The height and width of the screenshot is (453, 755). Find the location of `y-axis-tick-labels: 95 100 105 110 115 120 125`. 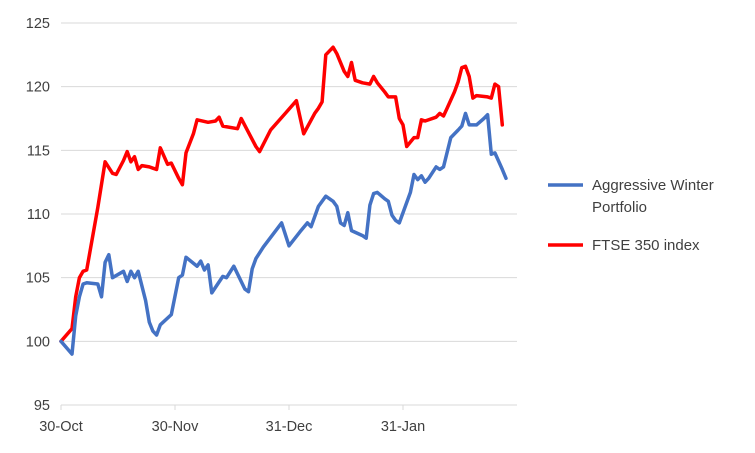

y-axis-tick-labels: 95 100 105 110 115 120 125 is located at coordinates (38, 215).